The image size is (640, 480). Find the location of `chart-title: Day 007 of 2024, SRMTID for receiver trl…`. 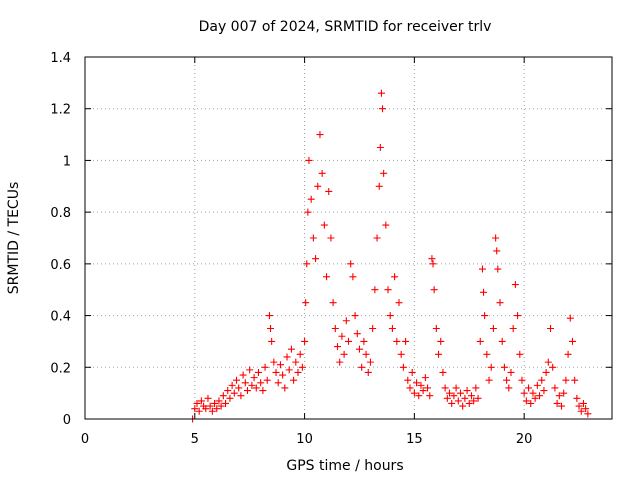

chart-title: Day 007 of 2024, SRMTID for receiver trl… is located at coordinates (345, 27).